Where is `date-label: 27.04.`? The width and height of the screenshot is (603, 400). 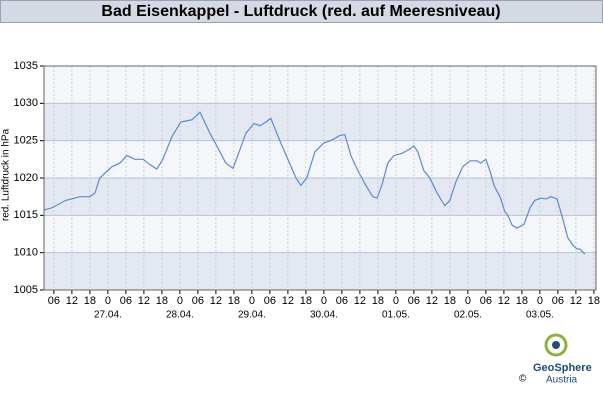 date-label: 27.04. is located at coordinates (108, 315).